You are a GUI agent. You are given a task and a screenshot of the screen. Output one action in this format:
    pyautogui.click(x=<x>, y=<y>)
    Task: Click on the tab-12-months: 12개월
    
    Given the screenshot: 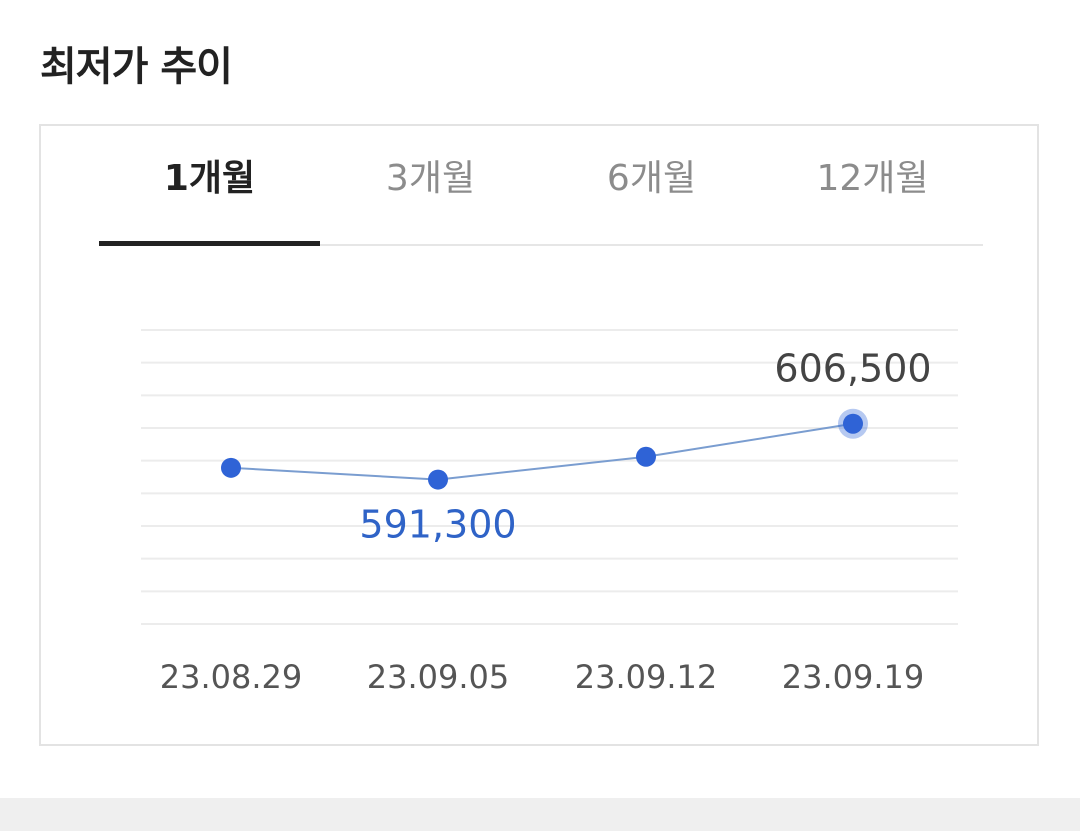 What is the action you would take?
    pyautogui.click(x=872, y=178)
    